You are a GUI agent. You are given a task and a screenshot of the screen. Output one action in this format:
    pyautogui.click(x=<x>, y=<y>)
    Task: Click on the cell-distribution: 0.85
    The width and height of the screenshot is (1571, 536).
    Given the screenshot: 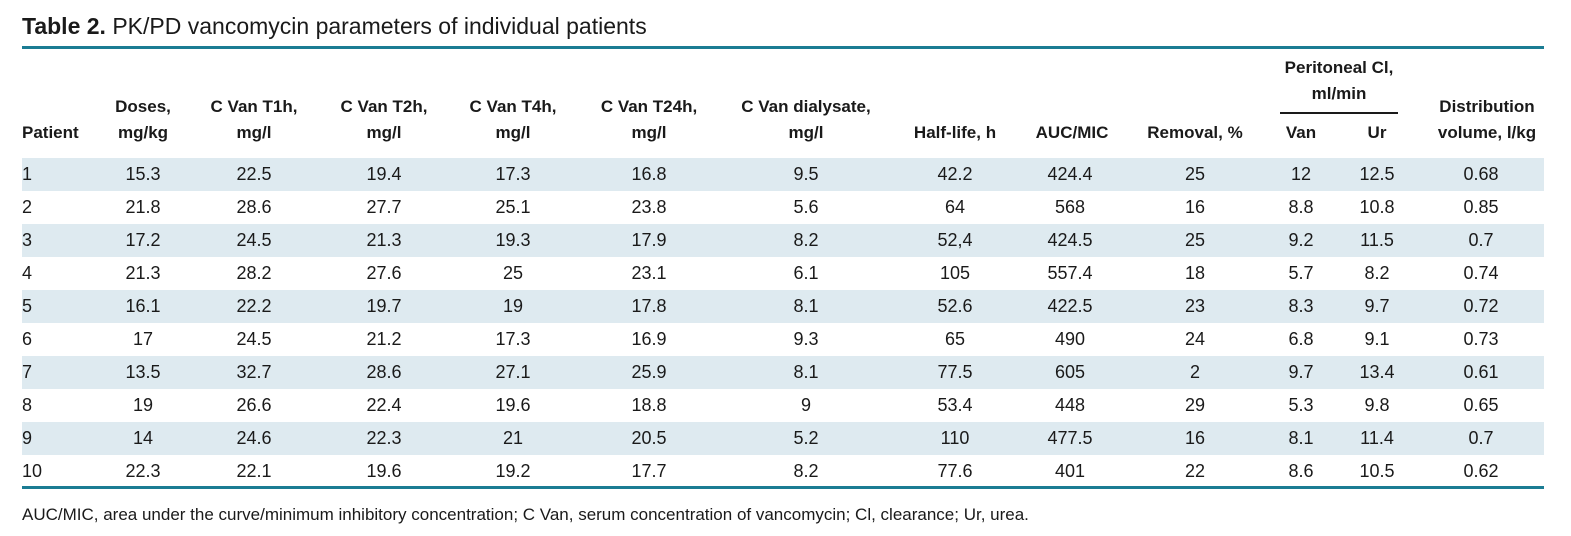 What is the action you would take?
    pyautogui.click(x=1481, y=207)
    